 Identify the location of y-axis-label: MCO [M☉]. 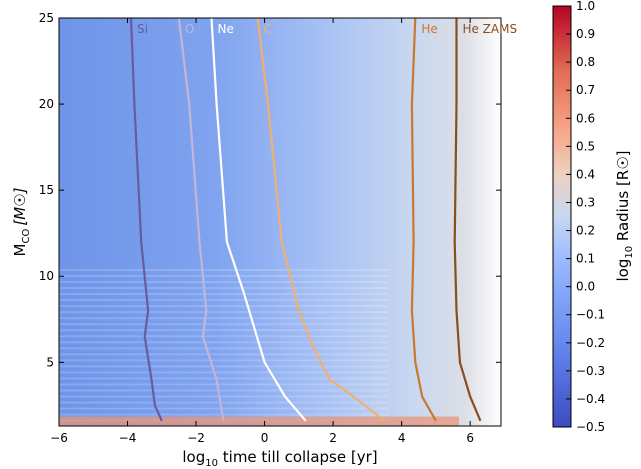
(21, 221).